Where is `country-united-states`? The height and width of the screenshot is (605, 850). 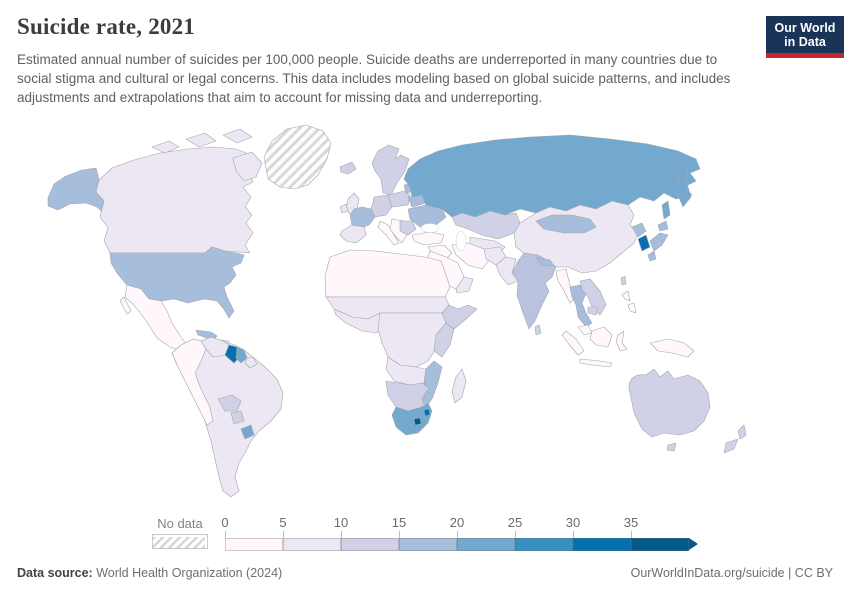 country-united-states is located at coordinates (177, 282).